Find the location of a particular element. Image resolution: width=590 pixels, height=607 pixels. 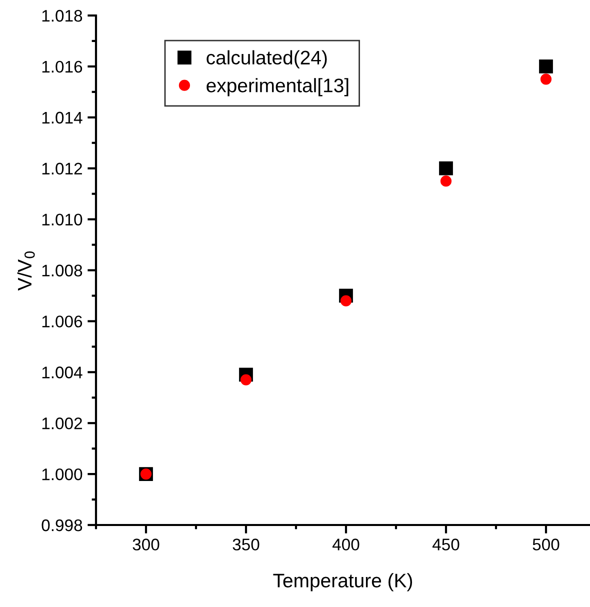

x-axis-title: Temperature (K) is located at coordinates (342, 582).